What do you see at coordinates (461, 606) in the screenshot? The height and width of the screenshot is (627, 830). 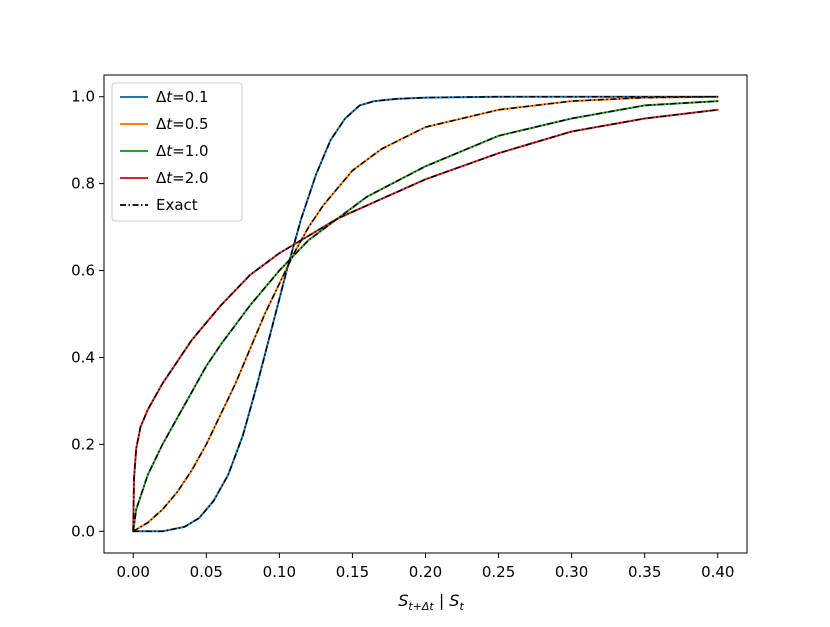 I see `x-label-sub2: t` at bounding box center [461, 606].